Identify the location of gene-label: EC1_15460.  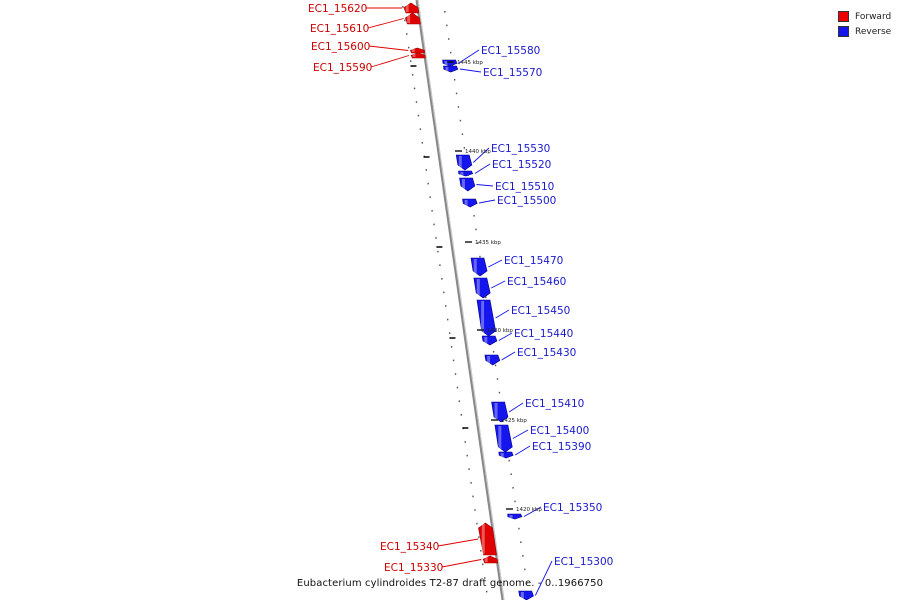
(536, 282).